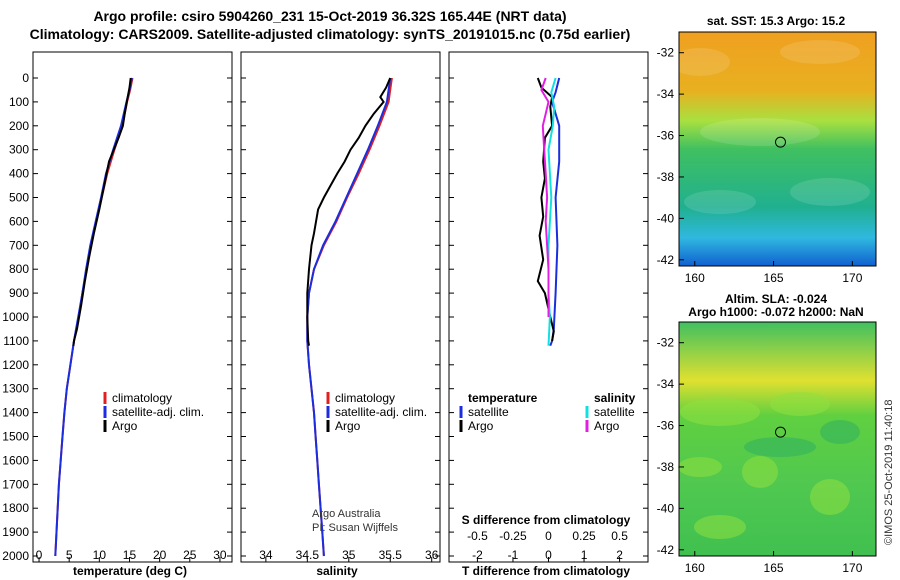 Image resolution: width=900 pixels, height=580 pixels. Describe the element at coordinates (349, 211) in the screenshot. I see `salinity-line-argo` at that location.